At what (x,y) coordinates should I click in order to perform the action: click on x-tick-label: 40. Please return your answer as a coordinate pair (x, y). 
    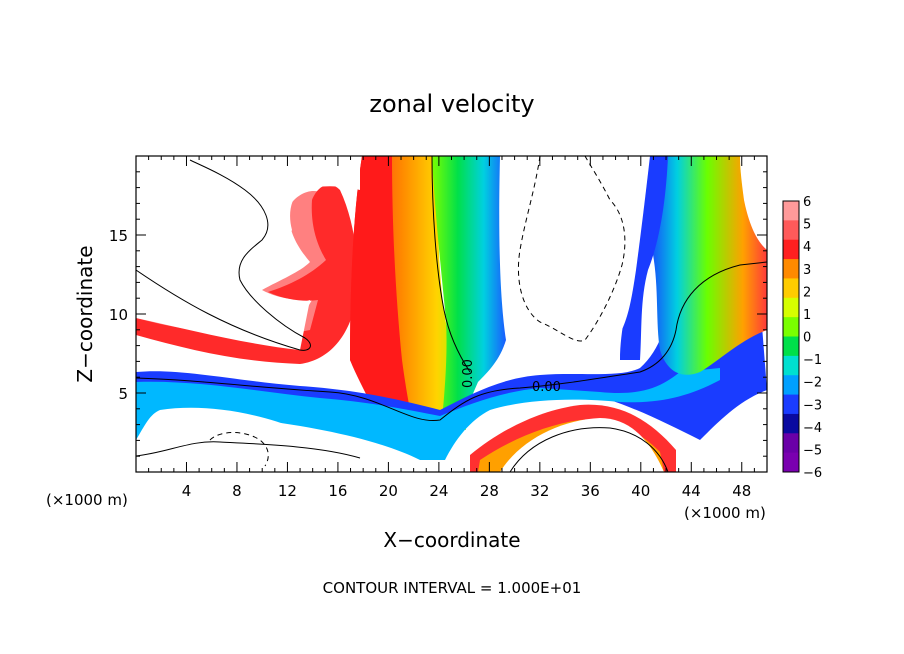
    Looking at the image, I should click on (640, 491).